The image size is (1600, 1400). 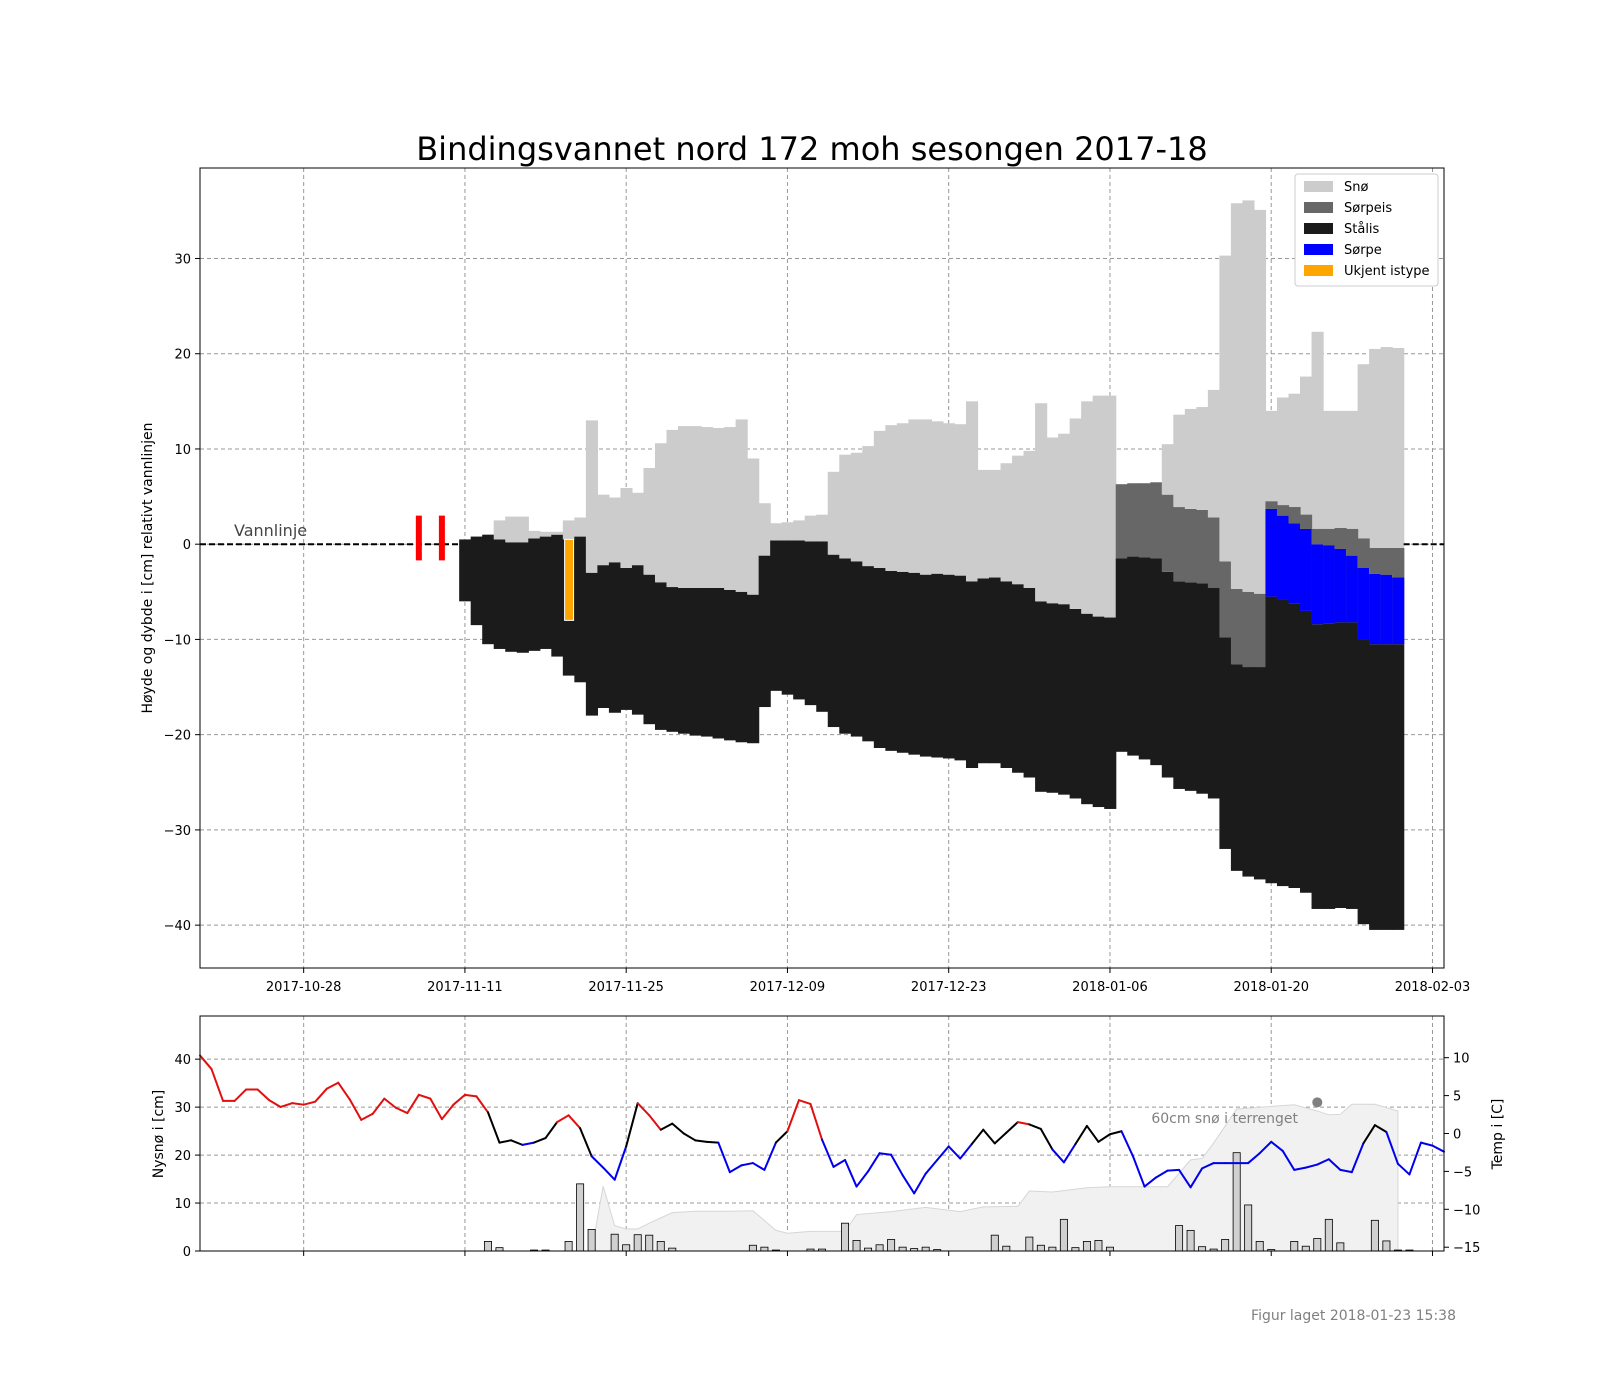 I want to click on main-plot-overlay, so click(x=822, y=568).